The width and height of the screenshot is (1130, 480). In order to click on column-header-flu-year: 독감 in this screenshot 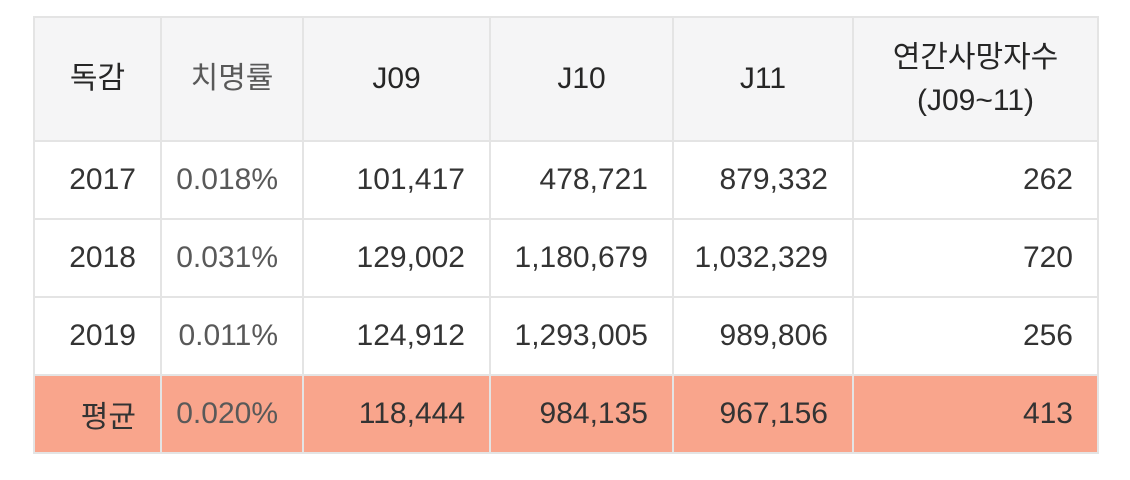, I will do `click(97, 79)`.